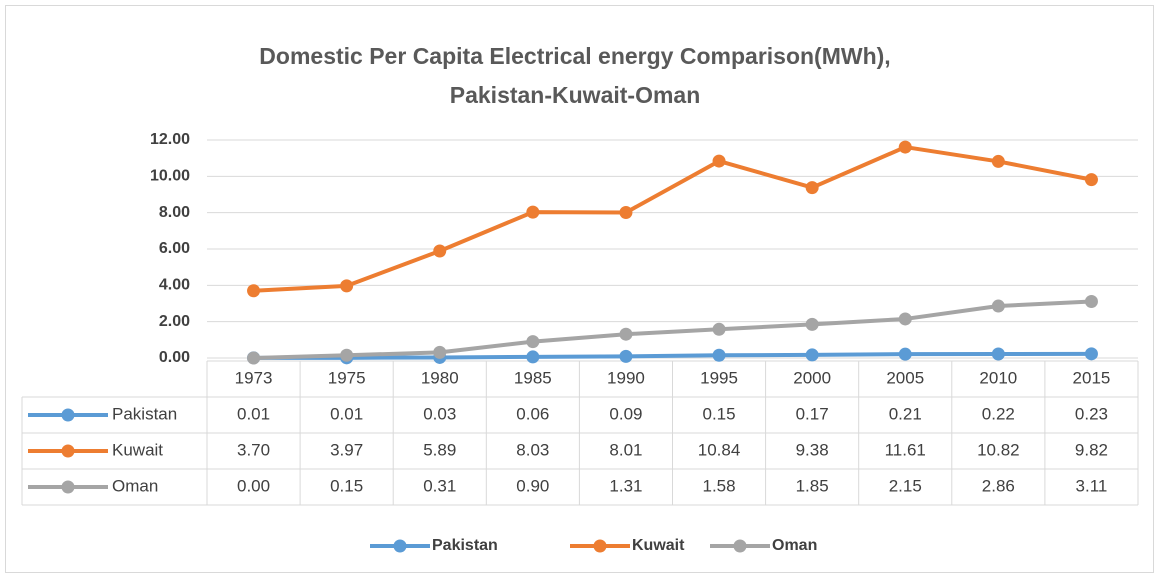  What do you see at coordinates (174, 285) in the screenshot?
I see `y-tick-label: 4.00` at bounding box center [174, 285].